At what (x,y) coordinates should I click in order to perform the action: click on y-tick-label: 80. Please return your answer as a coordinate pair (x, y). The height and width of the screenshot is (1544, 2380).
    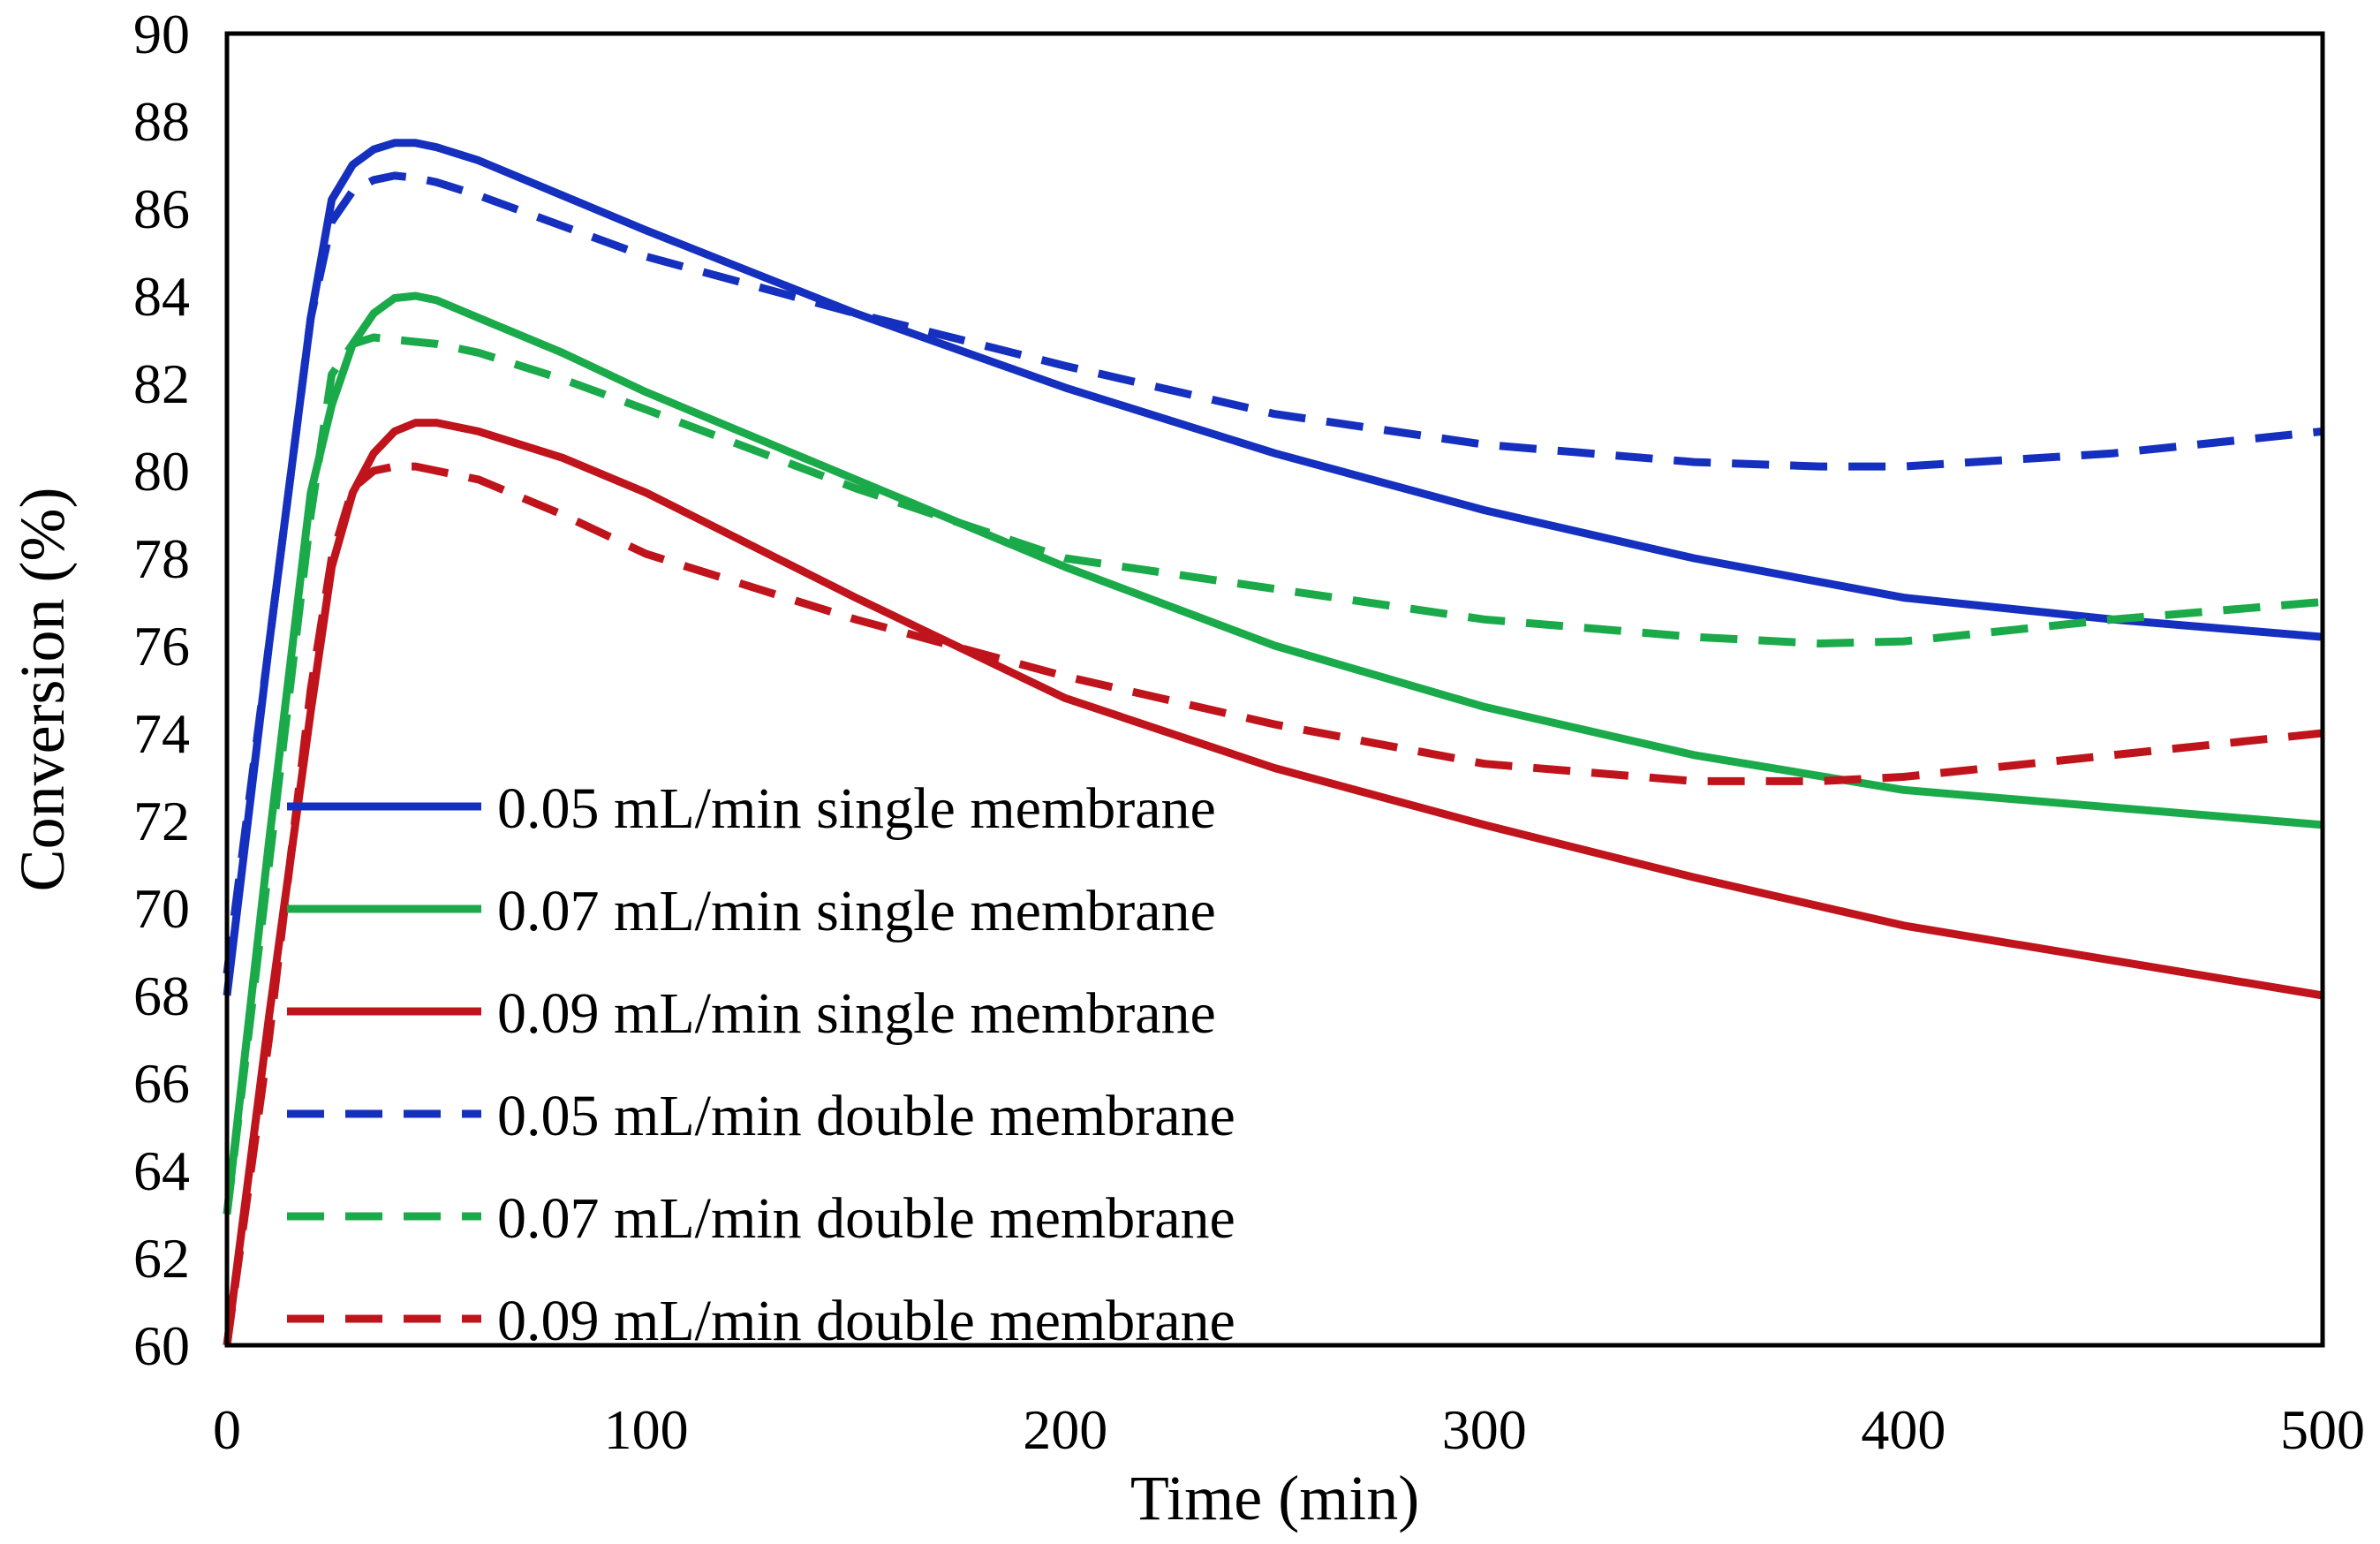
    Looking at the image, I should click on (161, 471).